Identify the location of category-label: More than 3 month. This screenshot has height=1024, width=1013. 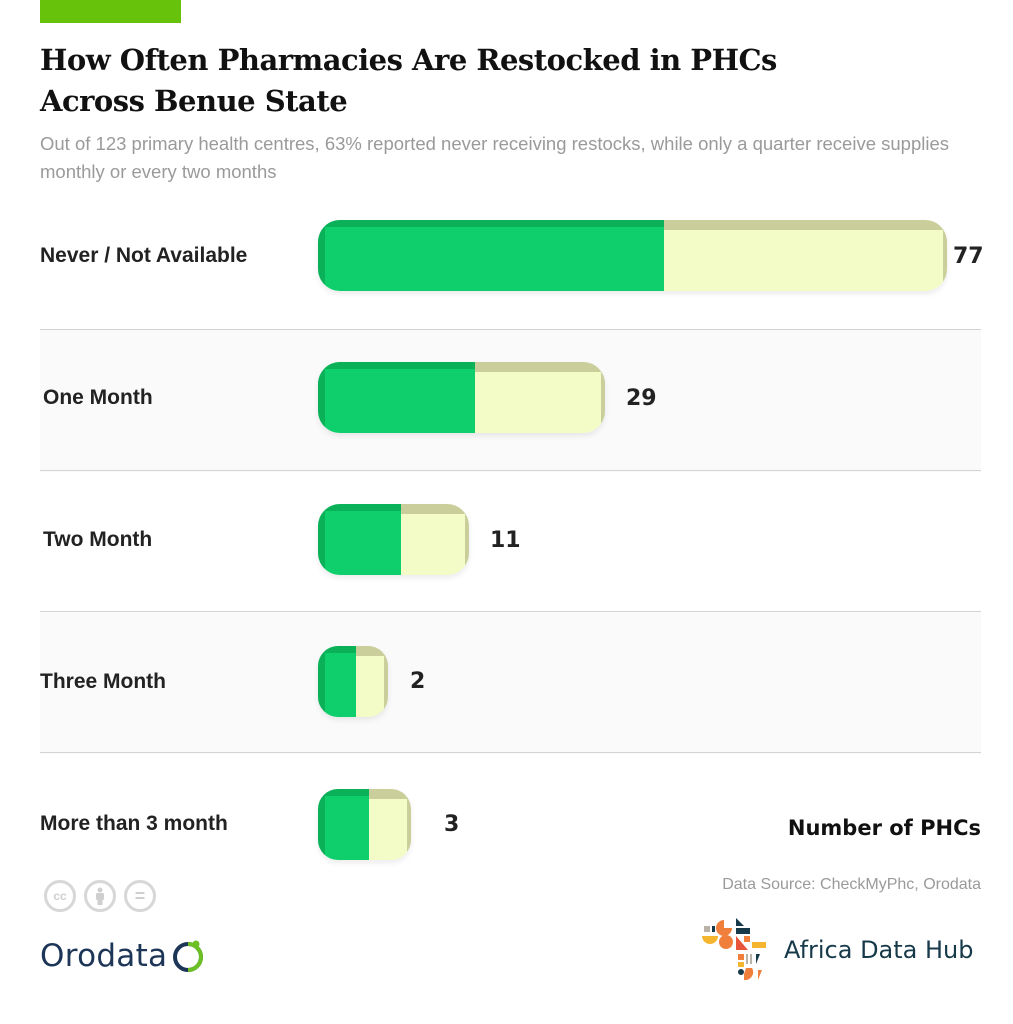
(134, 823).